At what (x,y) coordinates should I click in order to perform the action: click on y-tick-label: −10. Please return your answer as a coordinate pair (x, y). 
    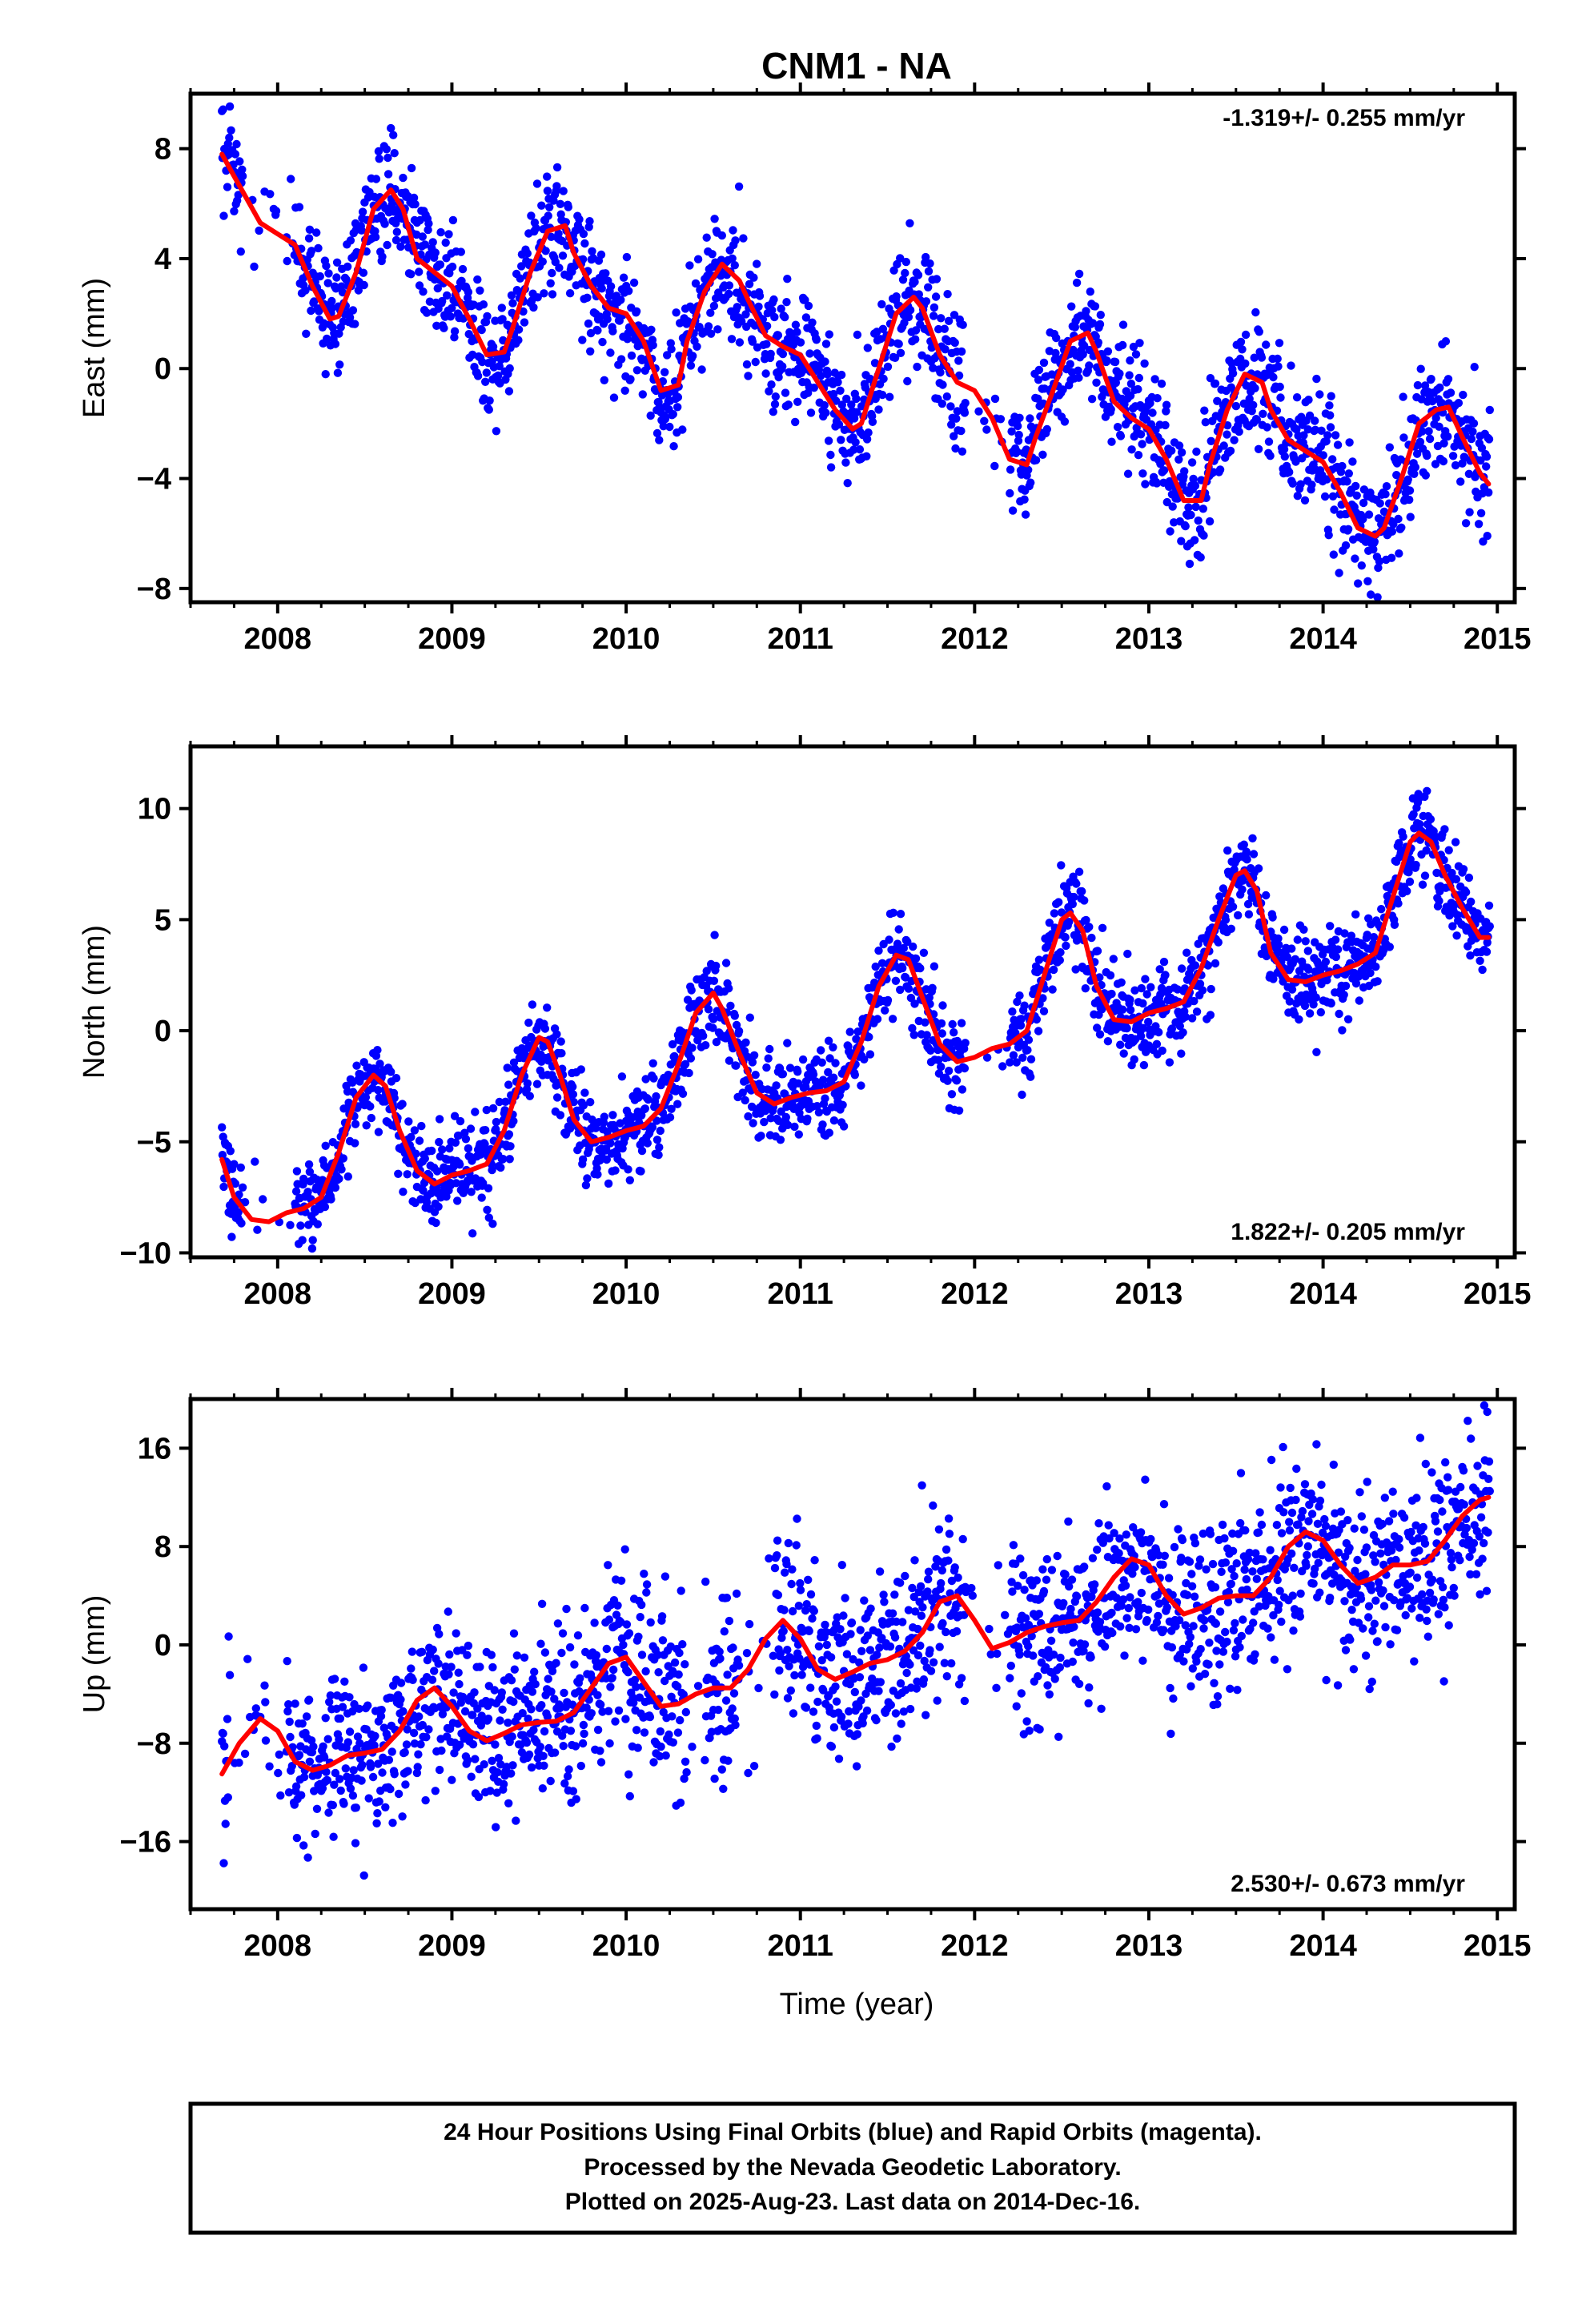
    Looking at the image, I should click on (145, 1253).